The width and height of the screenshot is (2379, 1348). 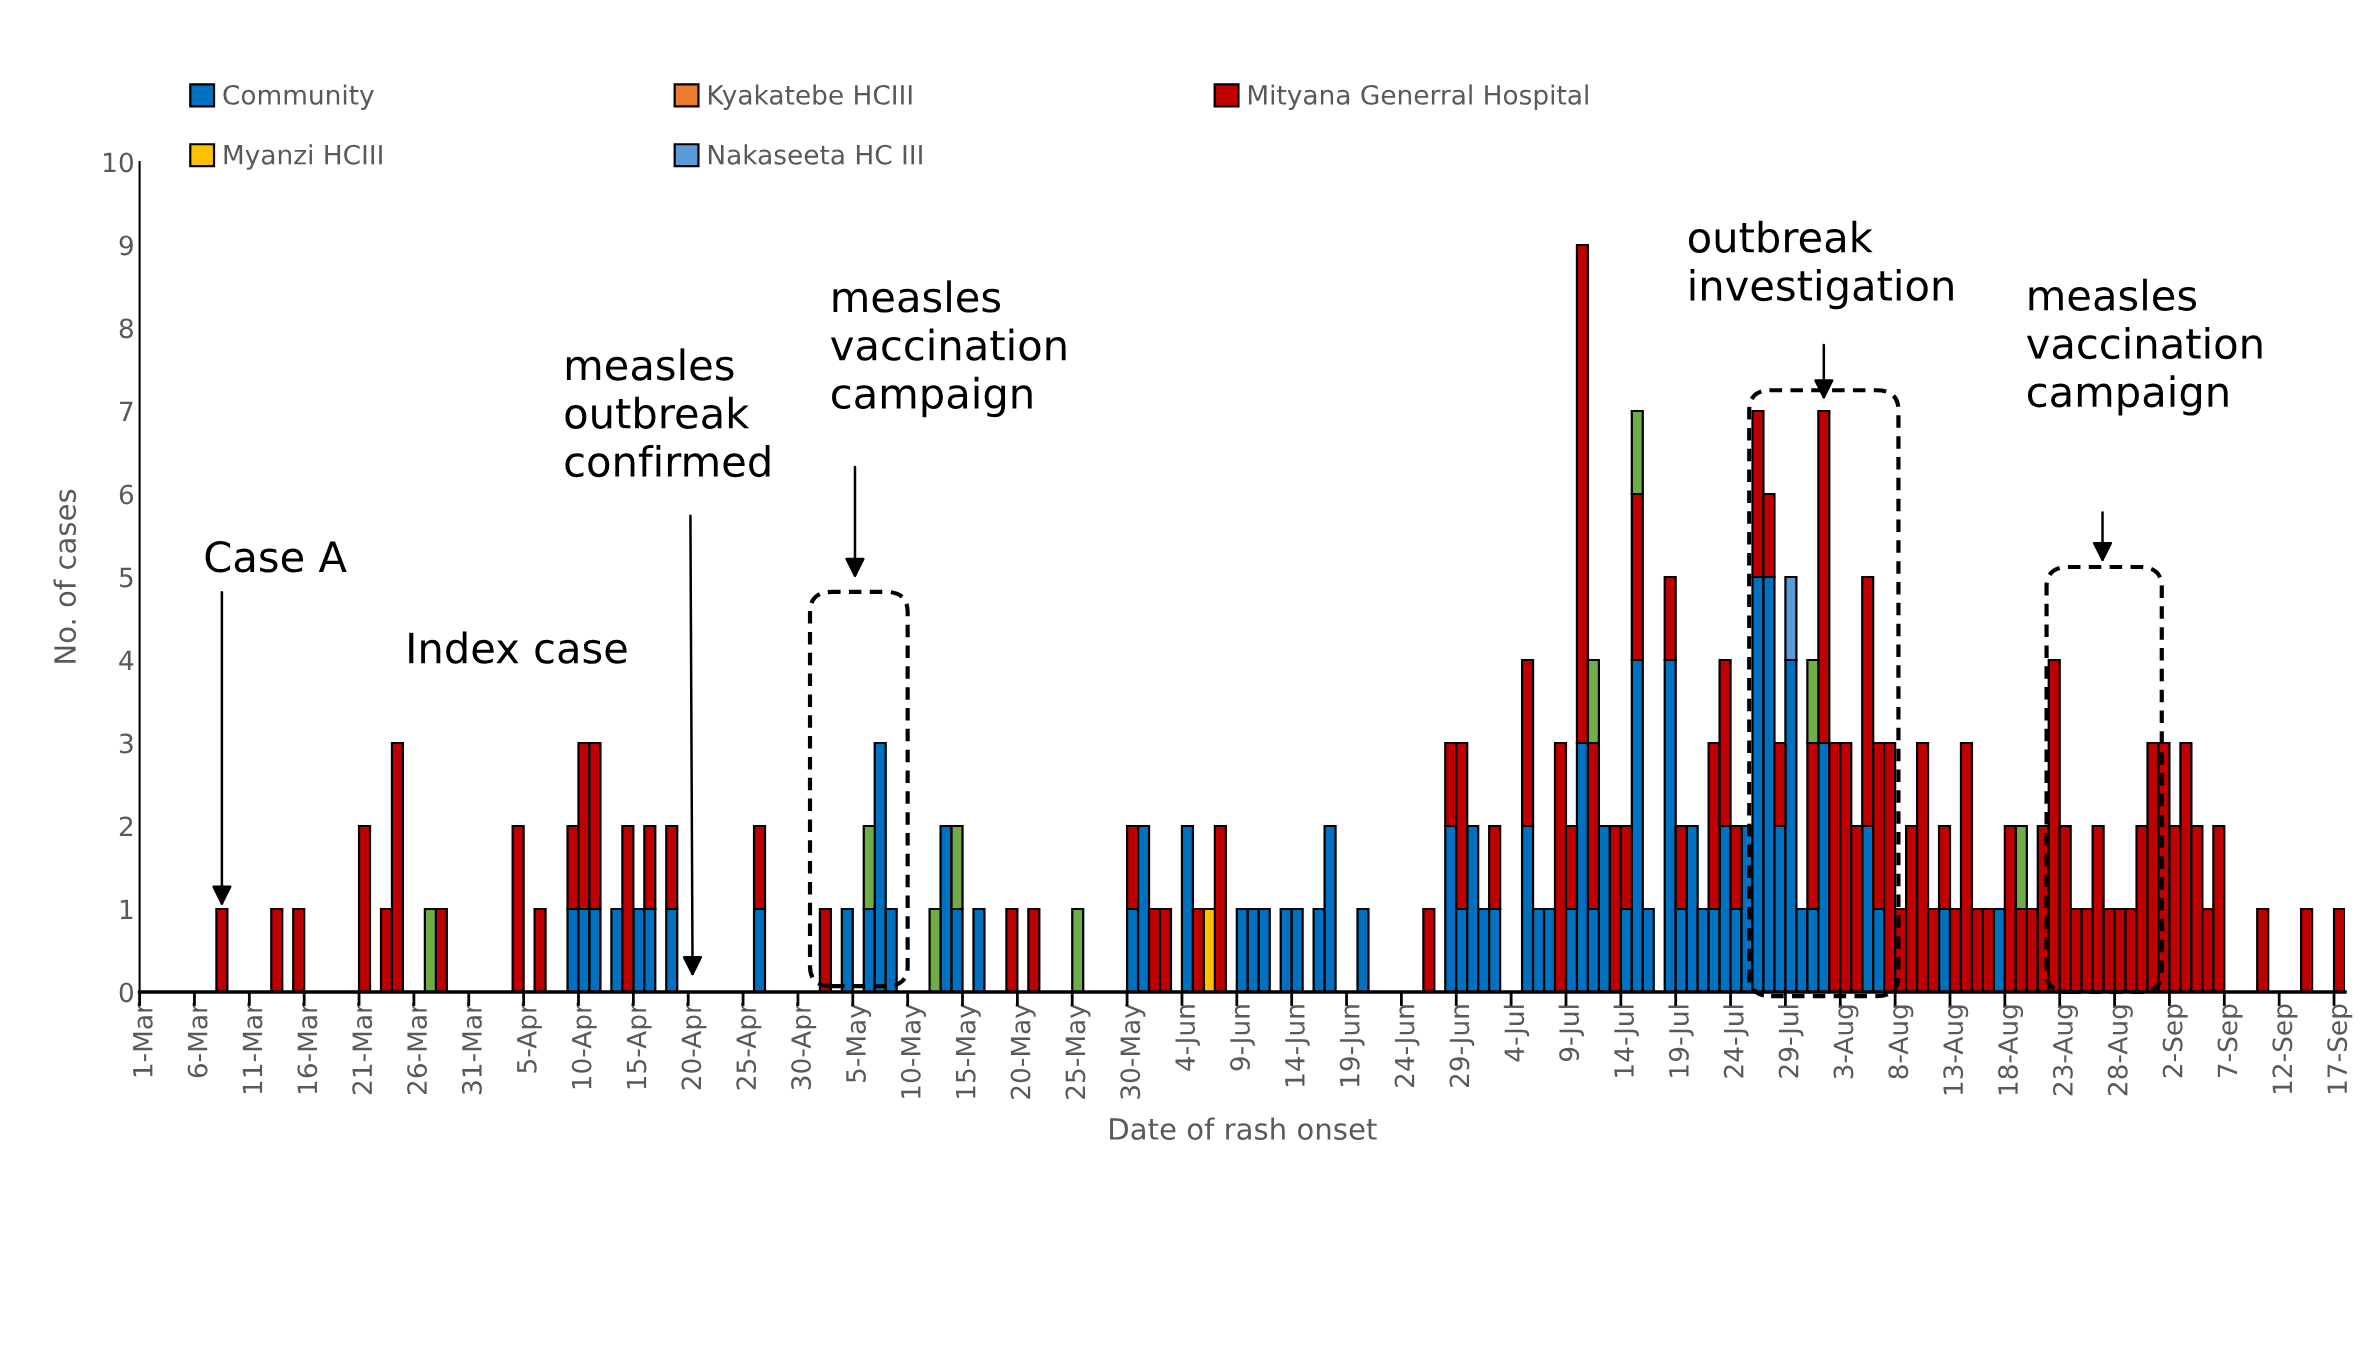 What do you see at coordinates (2120, 1050) in the screenshot?
I see `x-tick-label: 28-Aug` at bounding box center [2120, 1050].